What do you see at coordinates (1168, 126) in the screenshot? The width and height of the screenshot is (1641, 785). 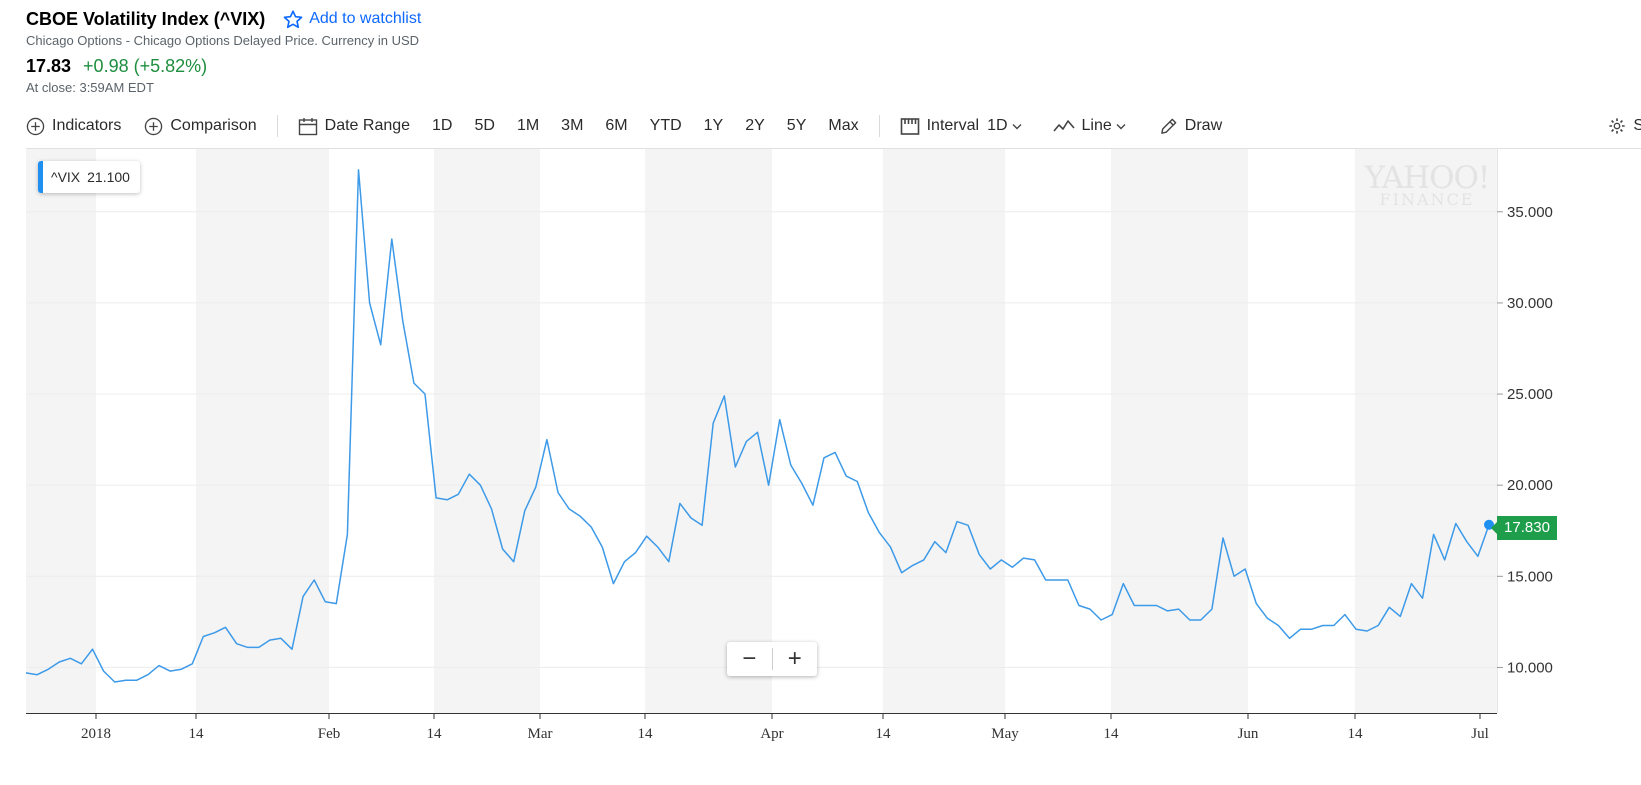 I see `pencil-icon` at bounding box center [1168, 126].